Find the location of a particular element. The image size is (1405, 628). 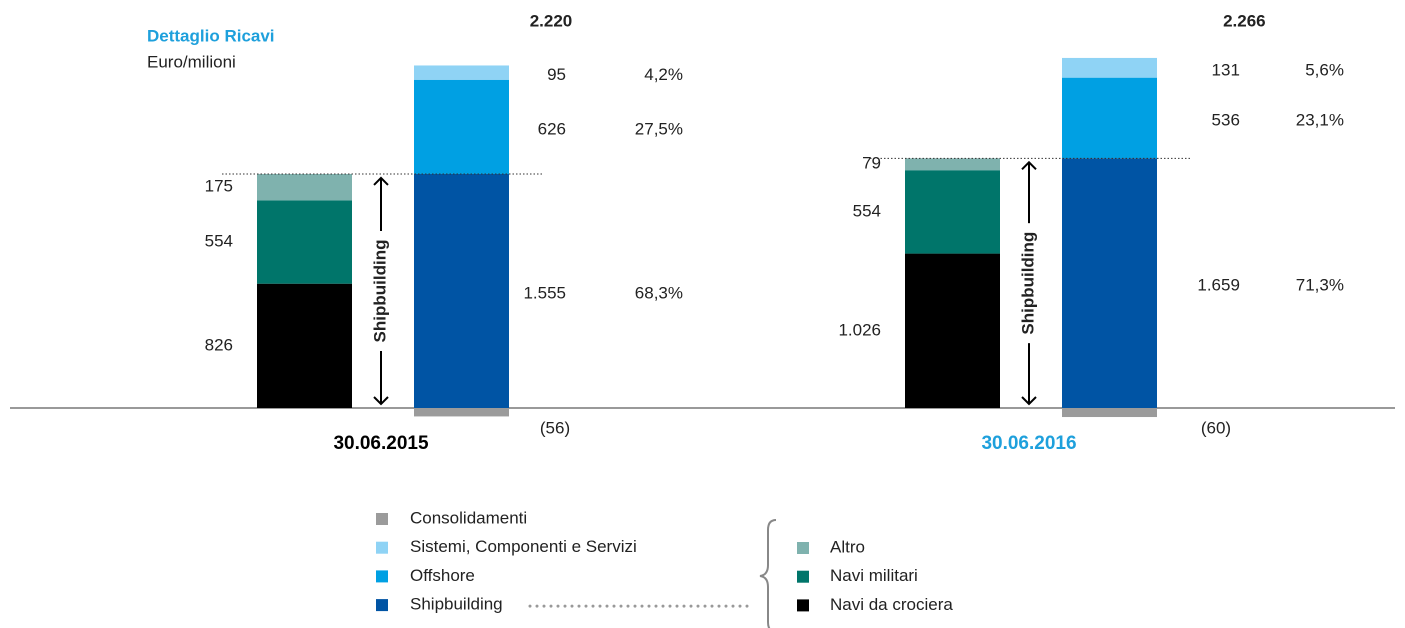

share-label: 5,6% is located at coordinates (1324, 69).